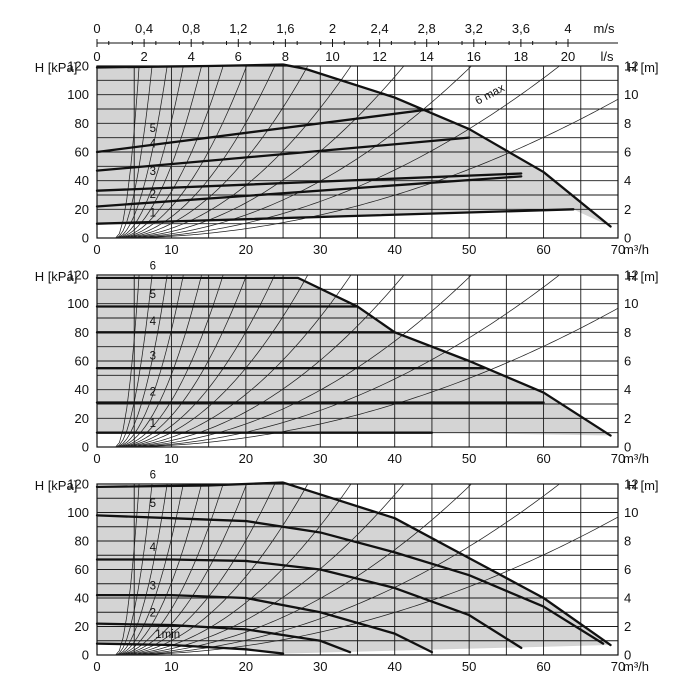 The width and height of the screenshot is (700, 700). I want to click on y2-axis-label: H [m], so click(642, 67).